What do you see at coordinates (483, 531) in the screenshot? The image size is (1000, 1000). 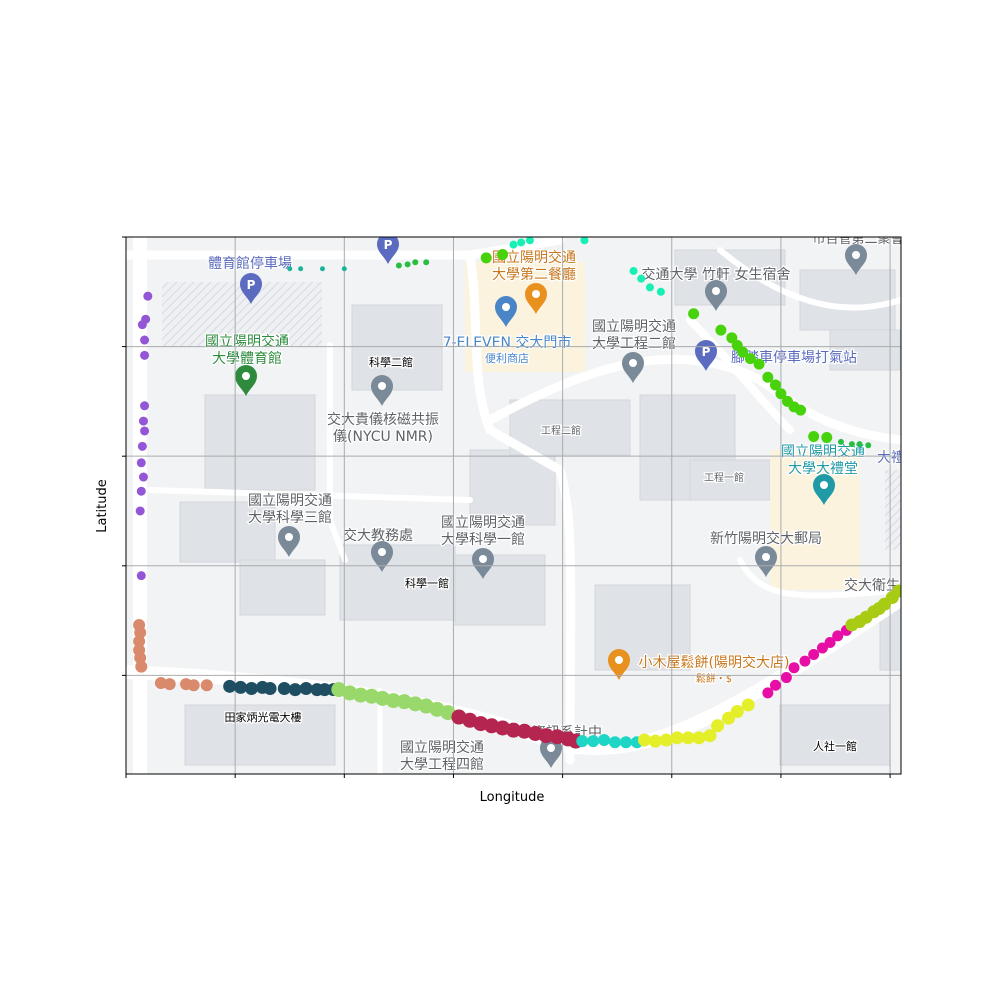 I see `map-label: 國立陽明交通大學科學一館` at bounding box center [483, 531].